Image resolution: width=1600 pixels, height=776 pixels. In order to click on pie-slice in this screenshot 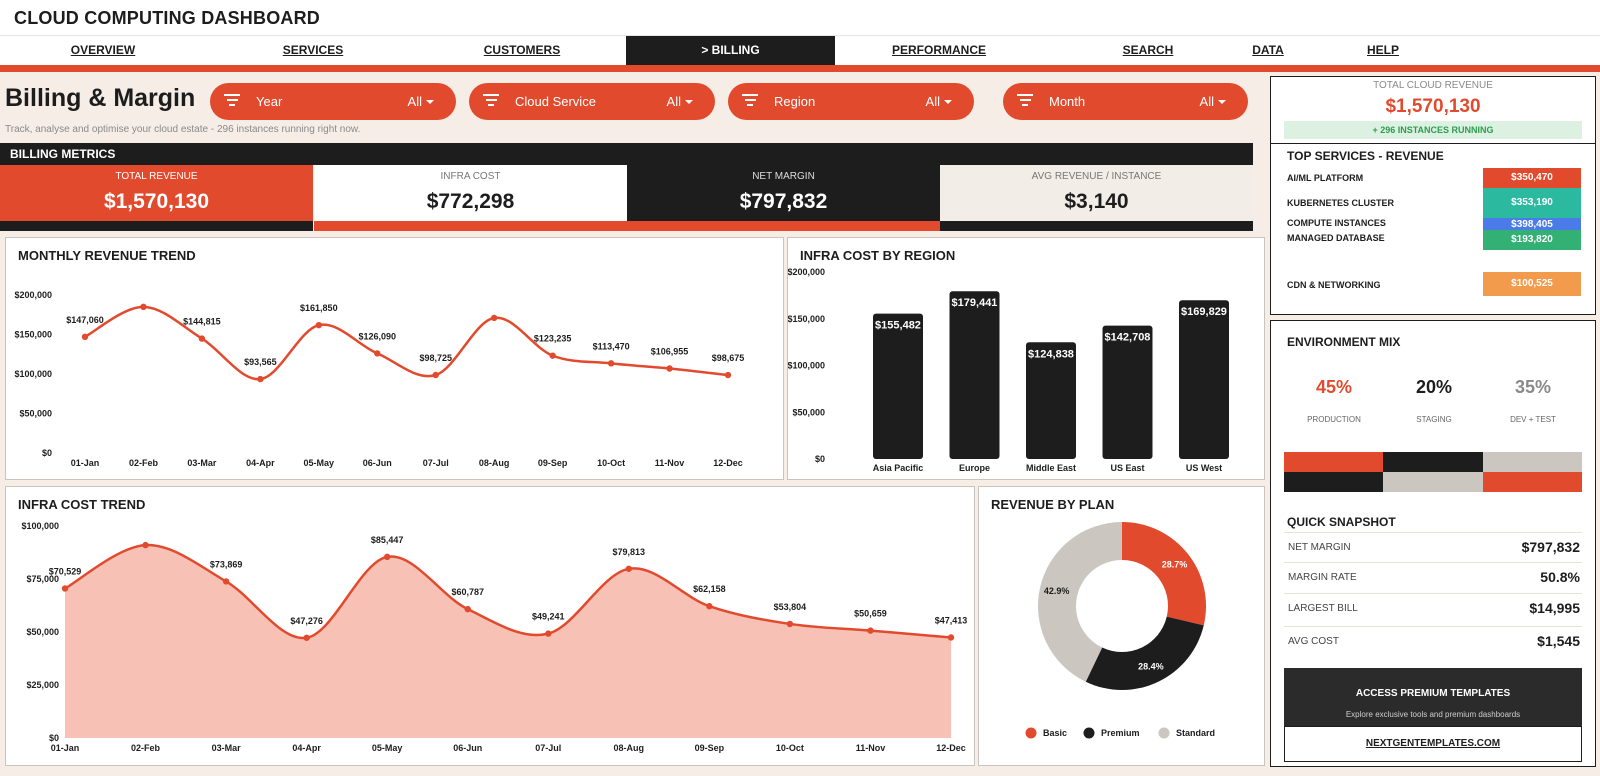, I will do `click(1144, 653)`.